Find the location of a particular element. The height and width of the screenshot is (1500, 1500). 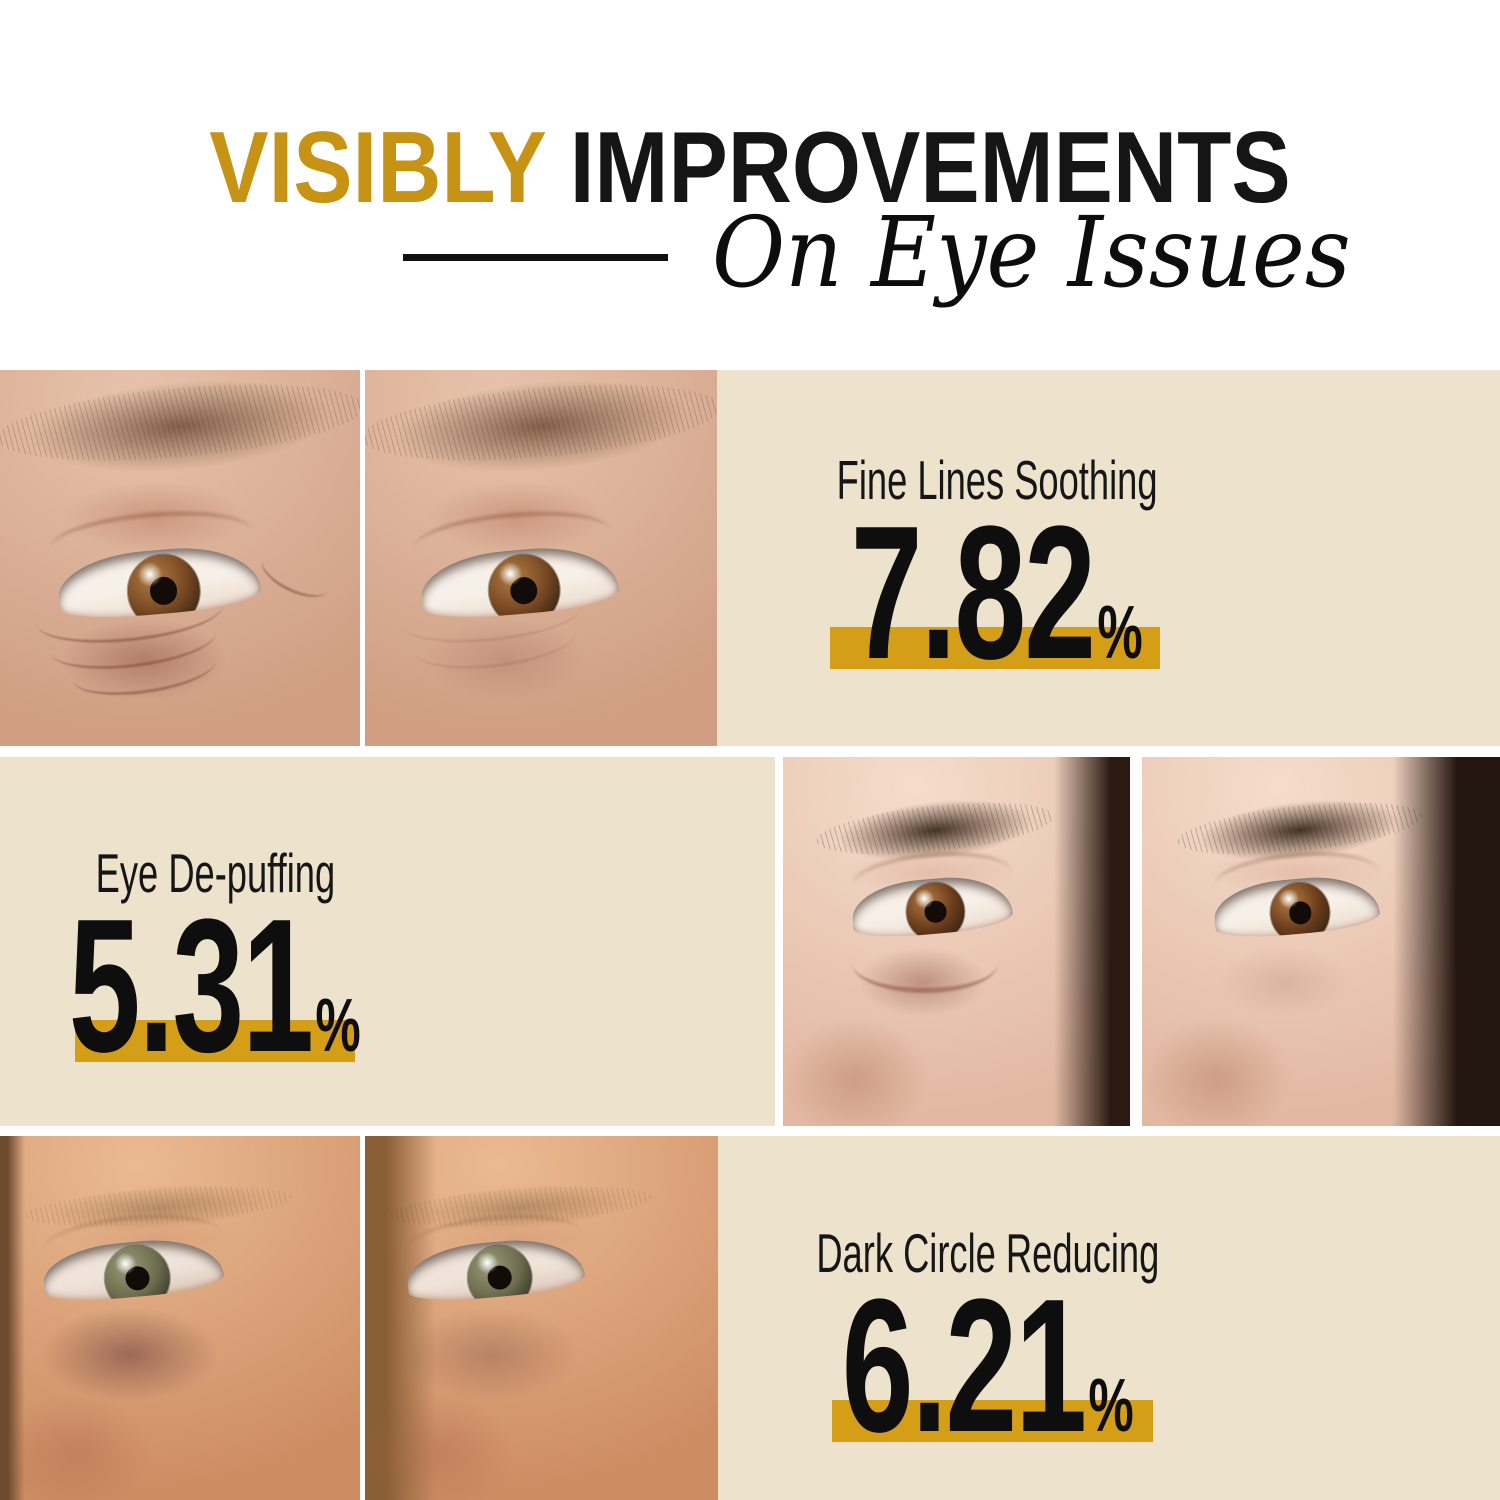

stat-value-group: 5.31% is located at coordinates (215, 986).